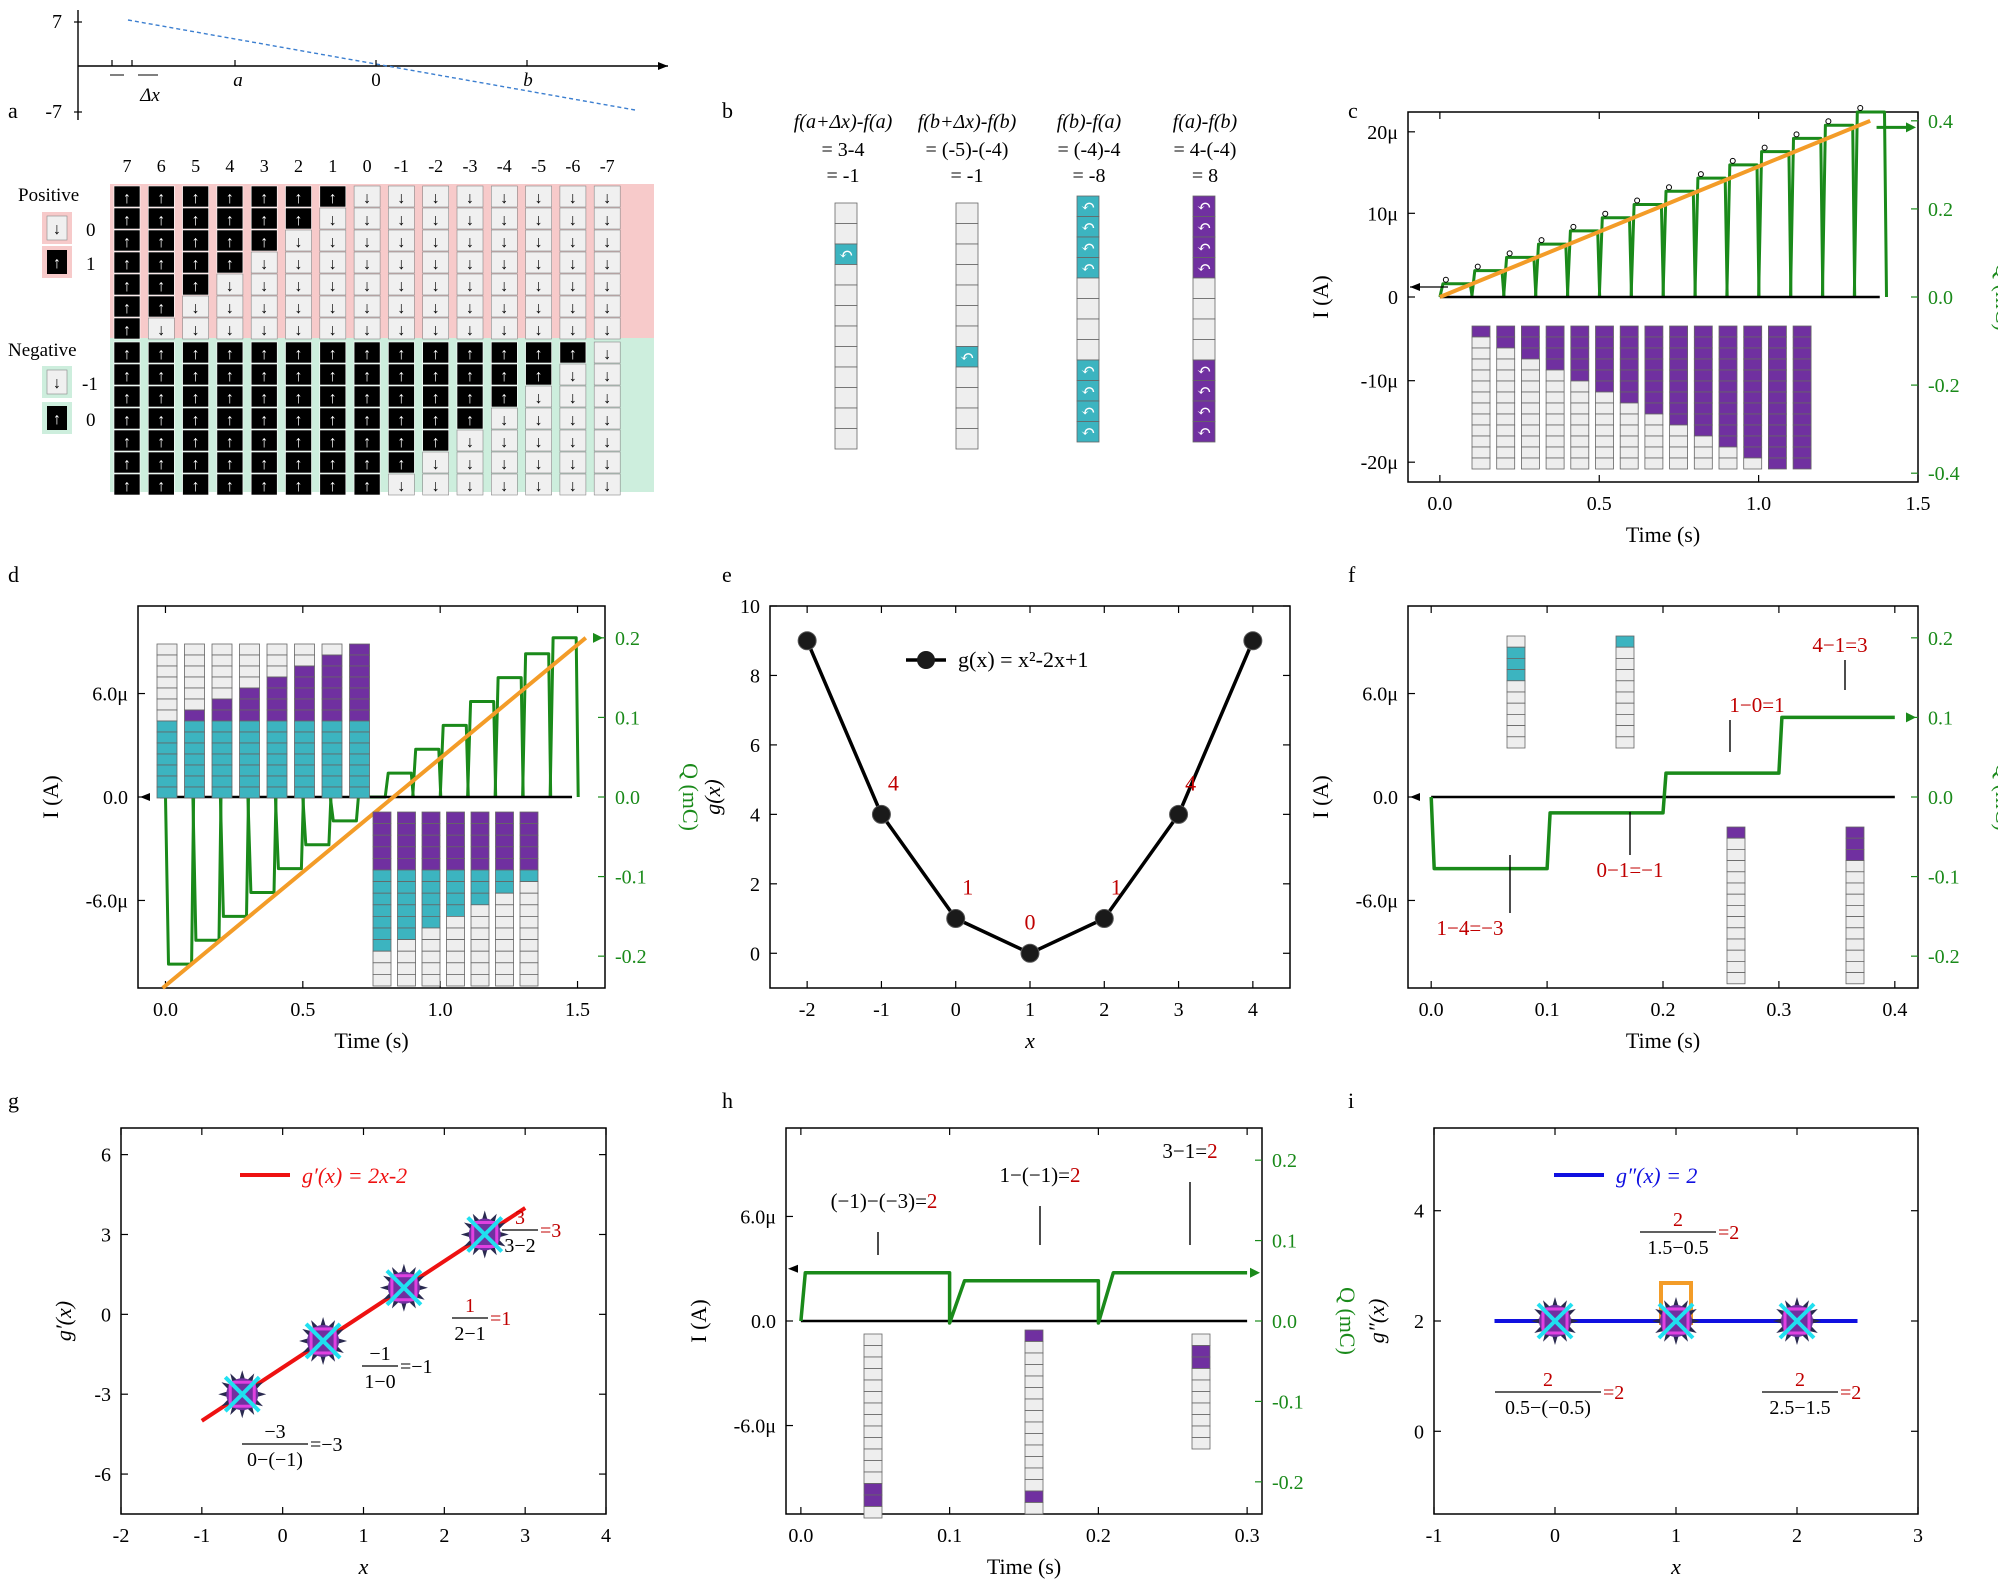  What do you see at coordinates (1850, 1393) in the screenshot?
I see `fraction-result: =2` at bounding box center [1850, 1393].